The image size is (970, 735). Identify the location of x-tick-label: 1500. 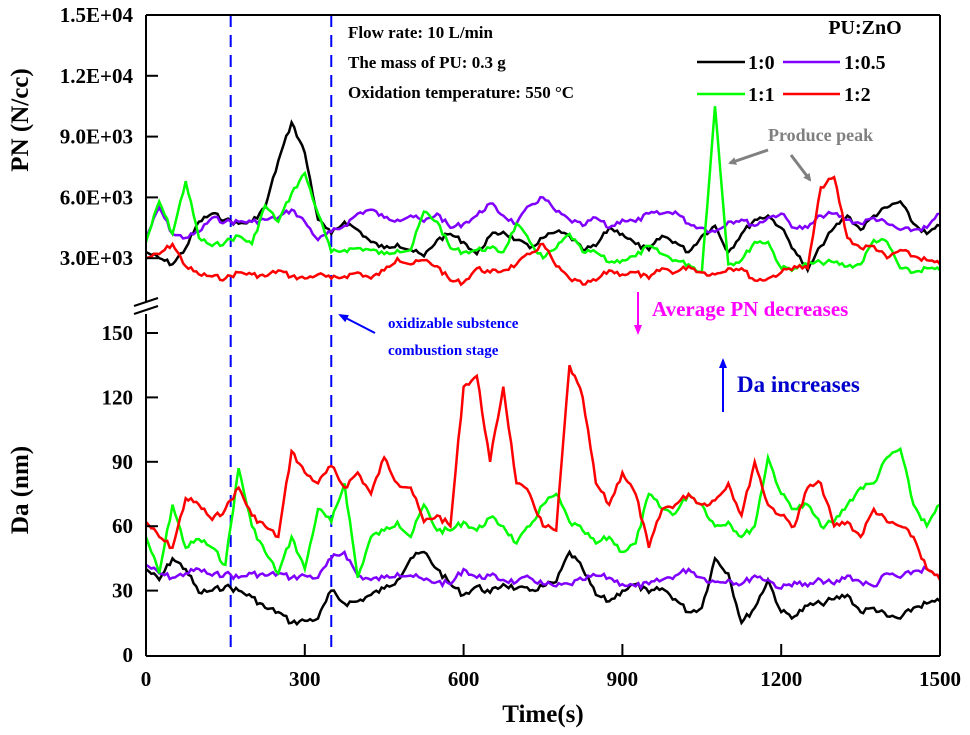
(940, 679).